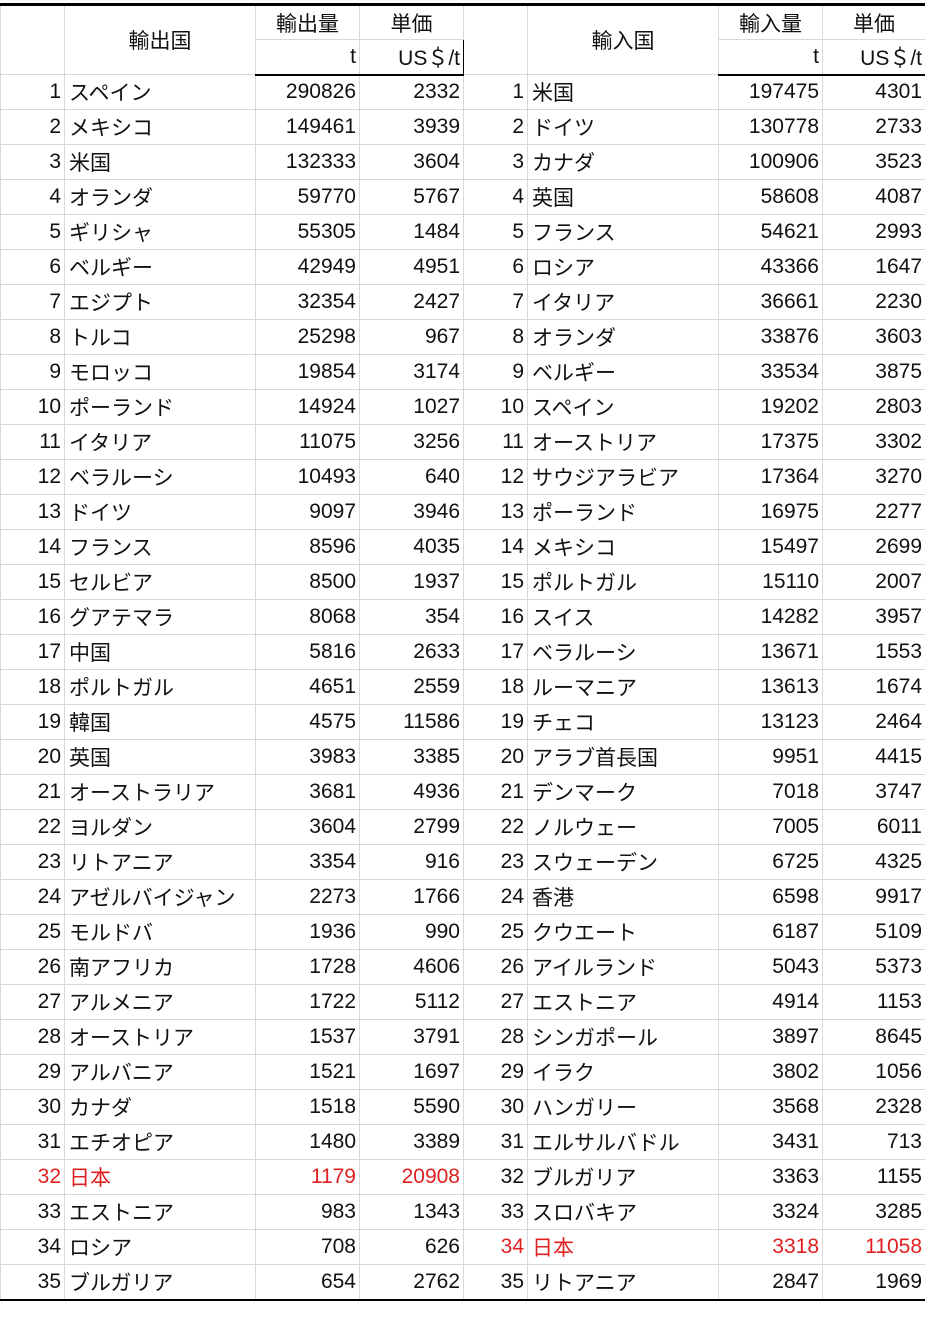 This screenshot has width=925, height=1339. What do you see at coordinates (32, 687) in the screenshot?
I see `export-rank-cell: 18` at bounding box center [32, 687].